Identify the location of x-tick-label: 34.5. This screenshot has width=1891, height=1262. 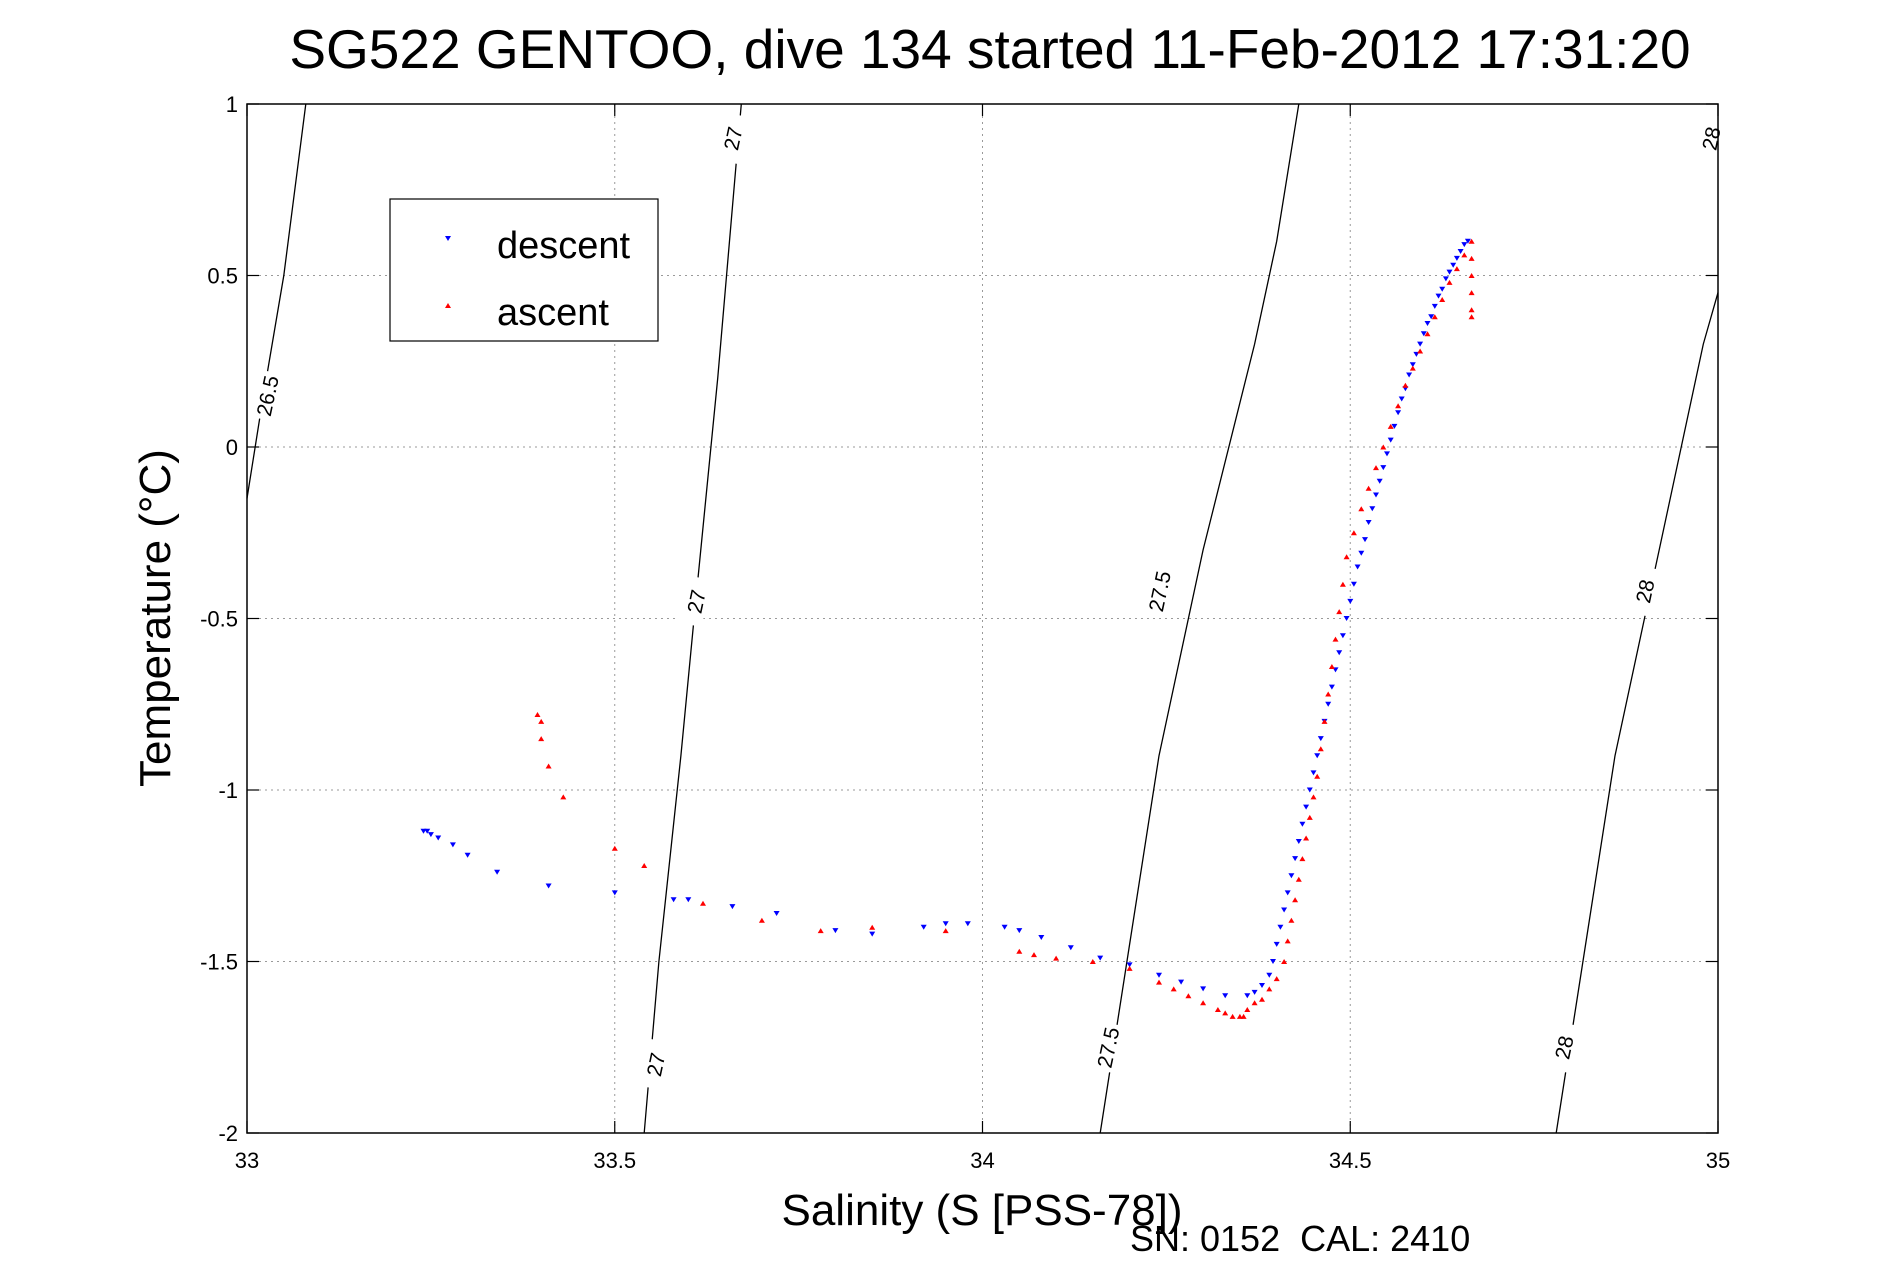
(1350, 1160).